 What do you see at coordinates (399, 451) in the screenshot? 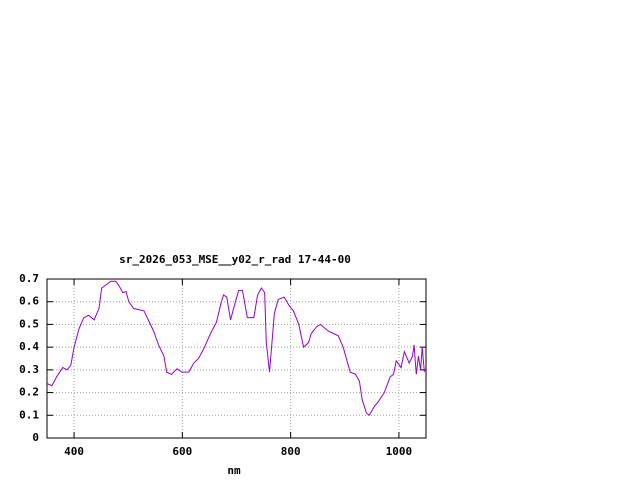
I see `x-tick-label: 1000` at bounding box center [399, 451].